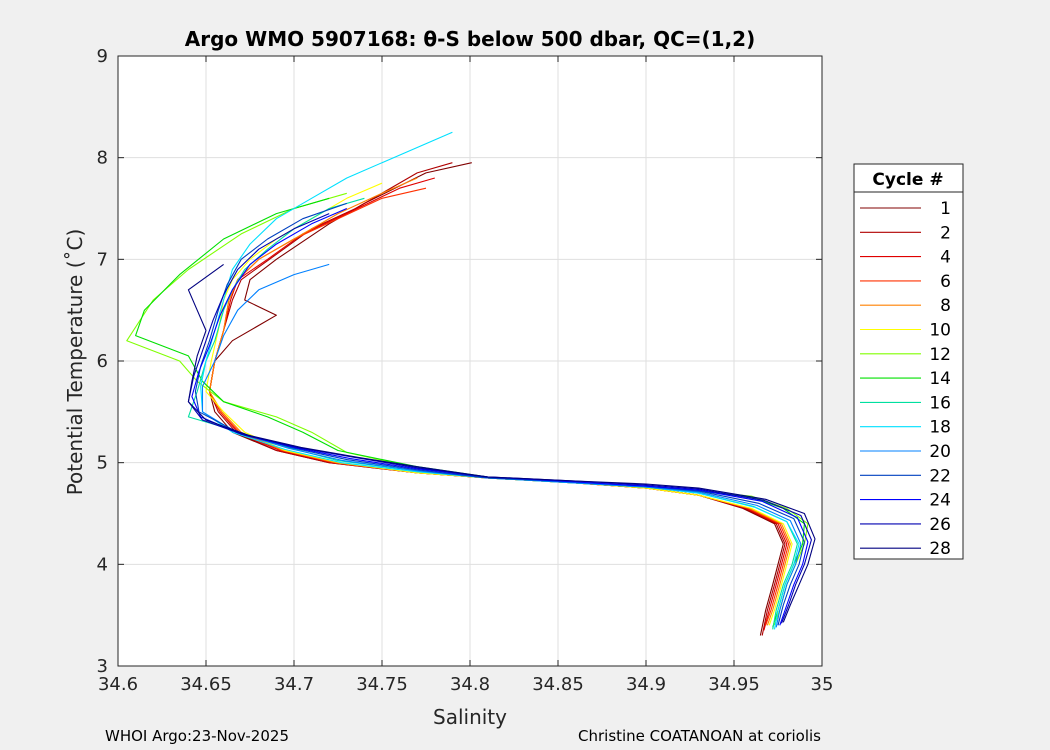 The width and height of the screenshot is (1050, 750). What do you see at coordinates (940, 452) in the screenshot?
I see `legend-label-20: 20` at bounding box center [940, 452].